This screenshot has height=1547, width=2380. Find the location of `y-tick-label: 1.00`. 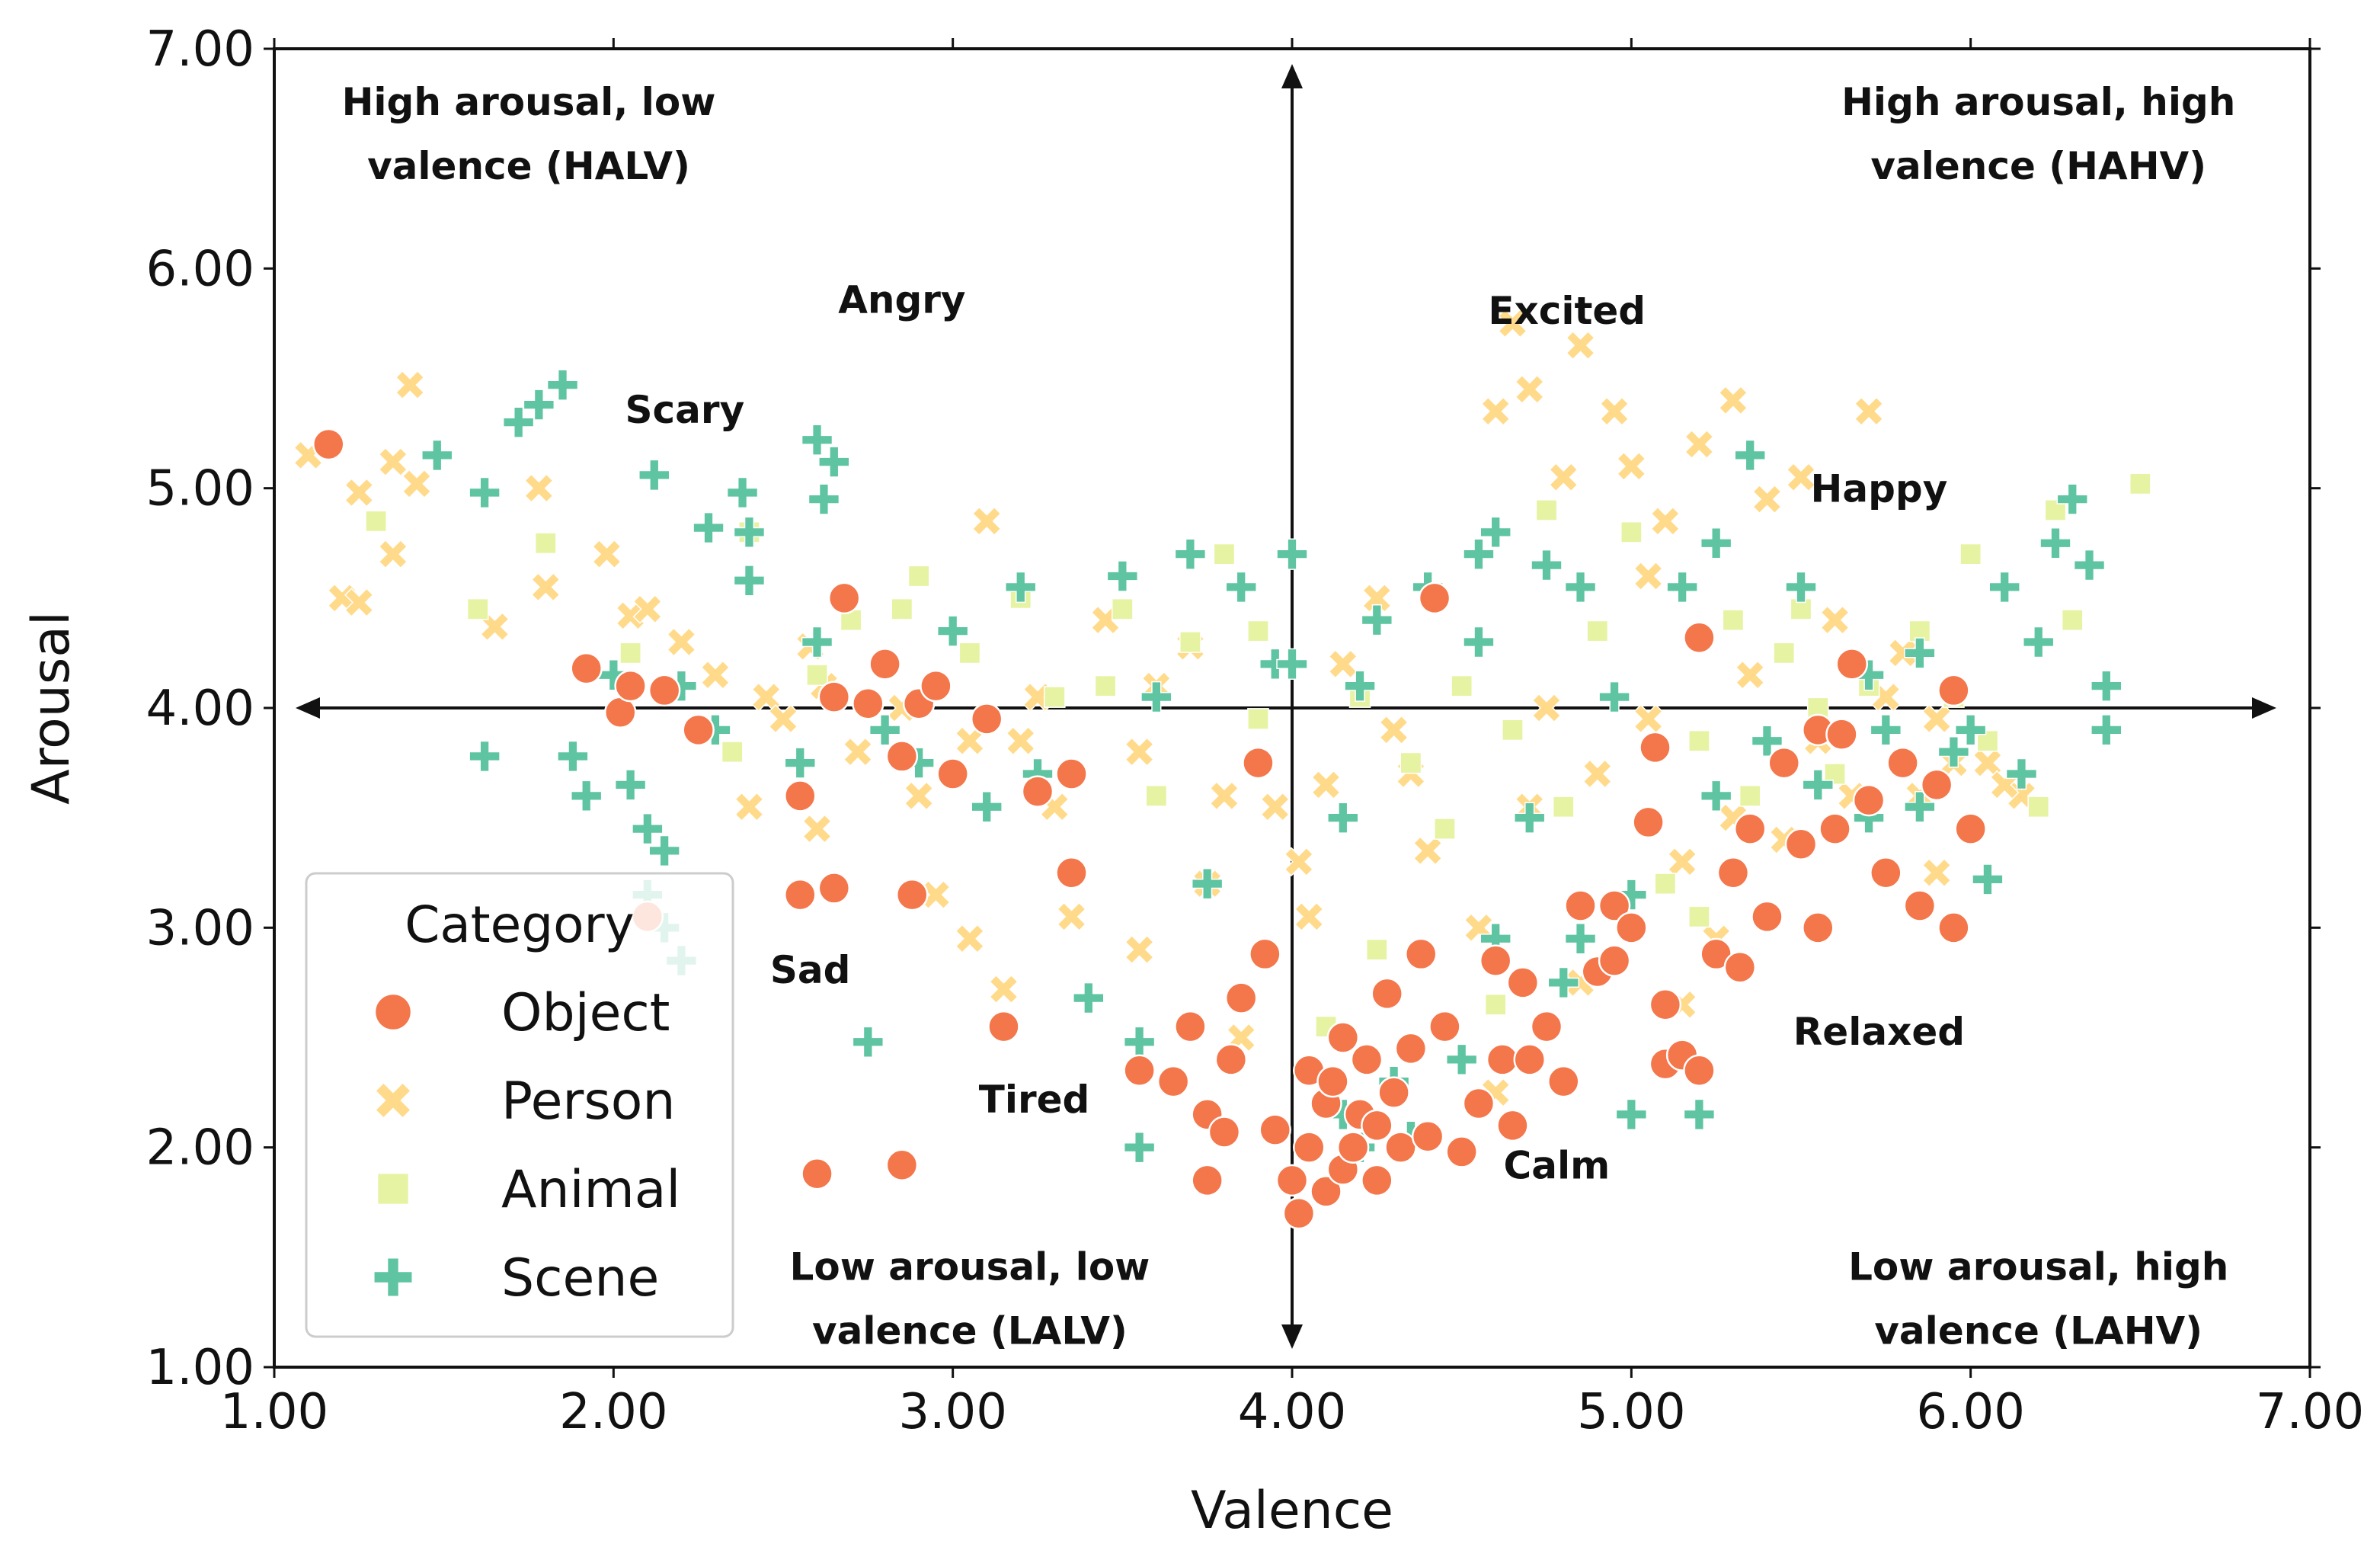

y-tick-label: 1.00 is located at coordinates (200, 1368).